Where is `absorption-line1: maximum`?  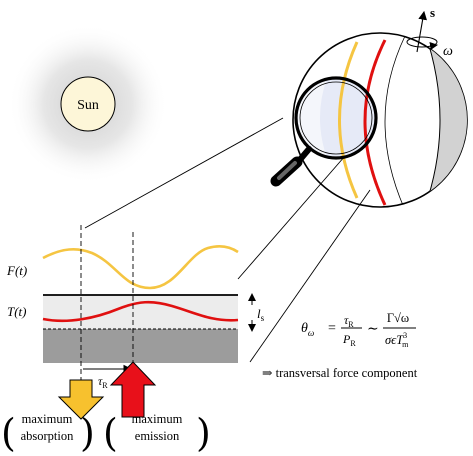
absorption-line1: maximum is located at coordinates (47, 419).